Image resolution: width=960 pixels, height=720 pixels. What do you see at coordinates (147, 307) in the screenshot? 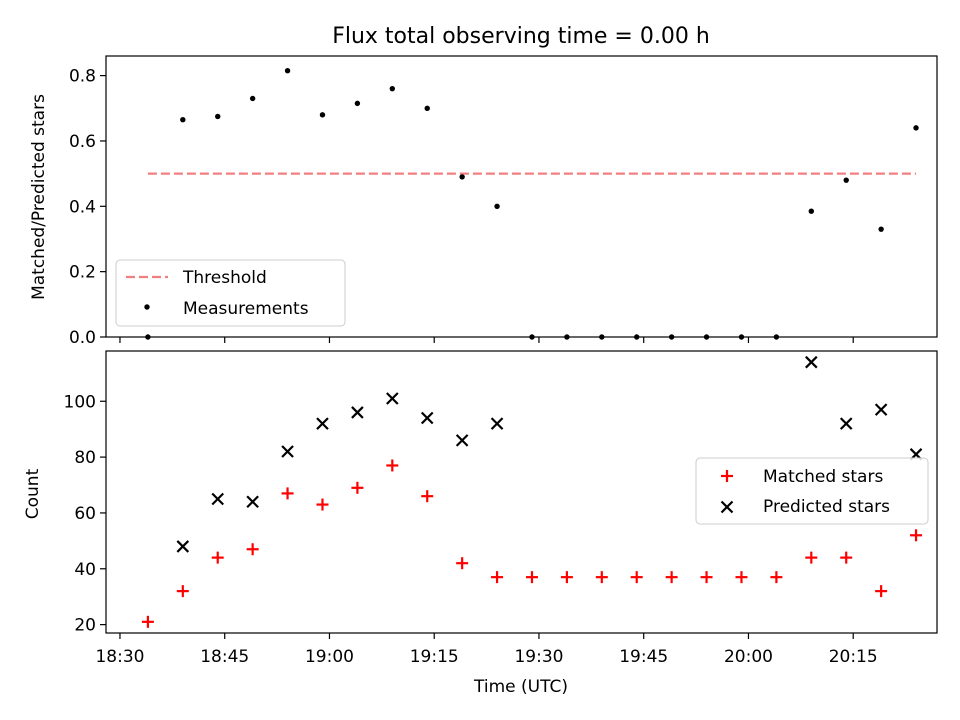
I see `legend-measurements-swatch` at bounding box center [147, 307].